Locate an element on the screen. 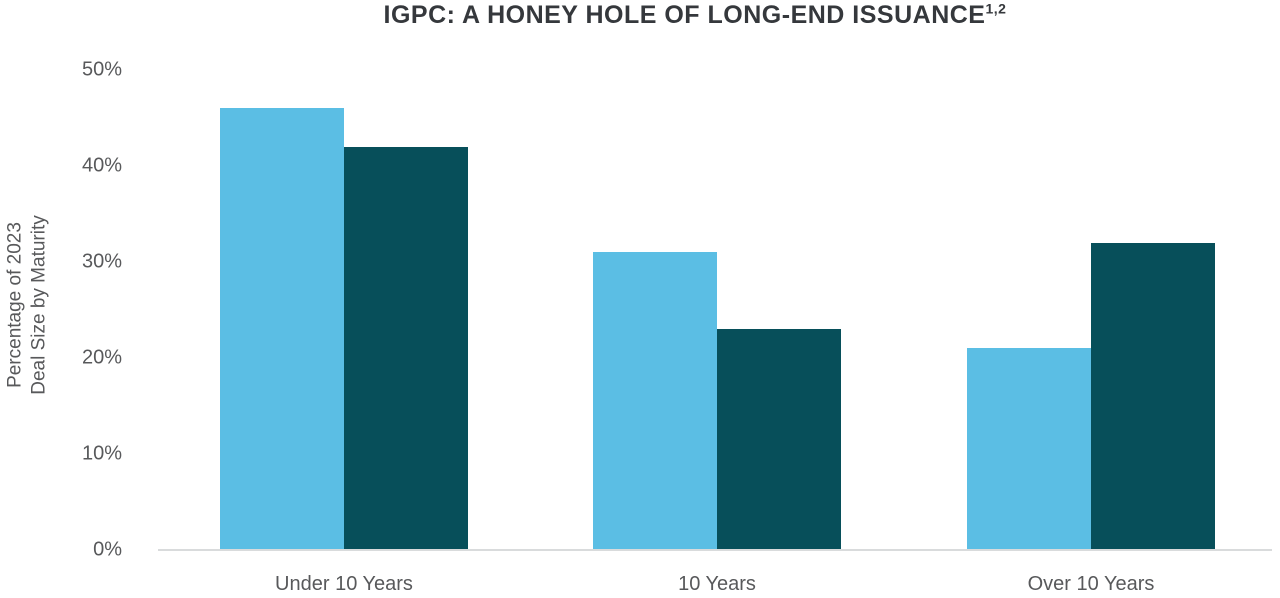 The width and height of the screenshot is (1280, 598). y-axis-tick-40: 40% is located at coordinates (101, 165).